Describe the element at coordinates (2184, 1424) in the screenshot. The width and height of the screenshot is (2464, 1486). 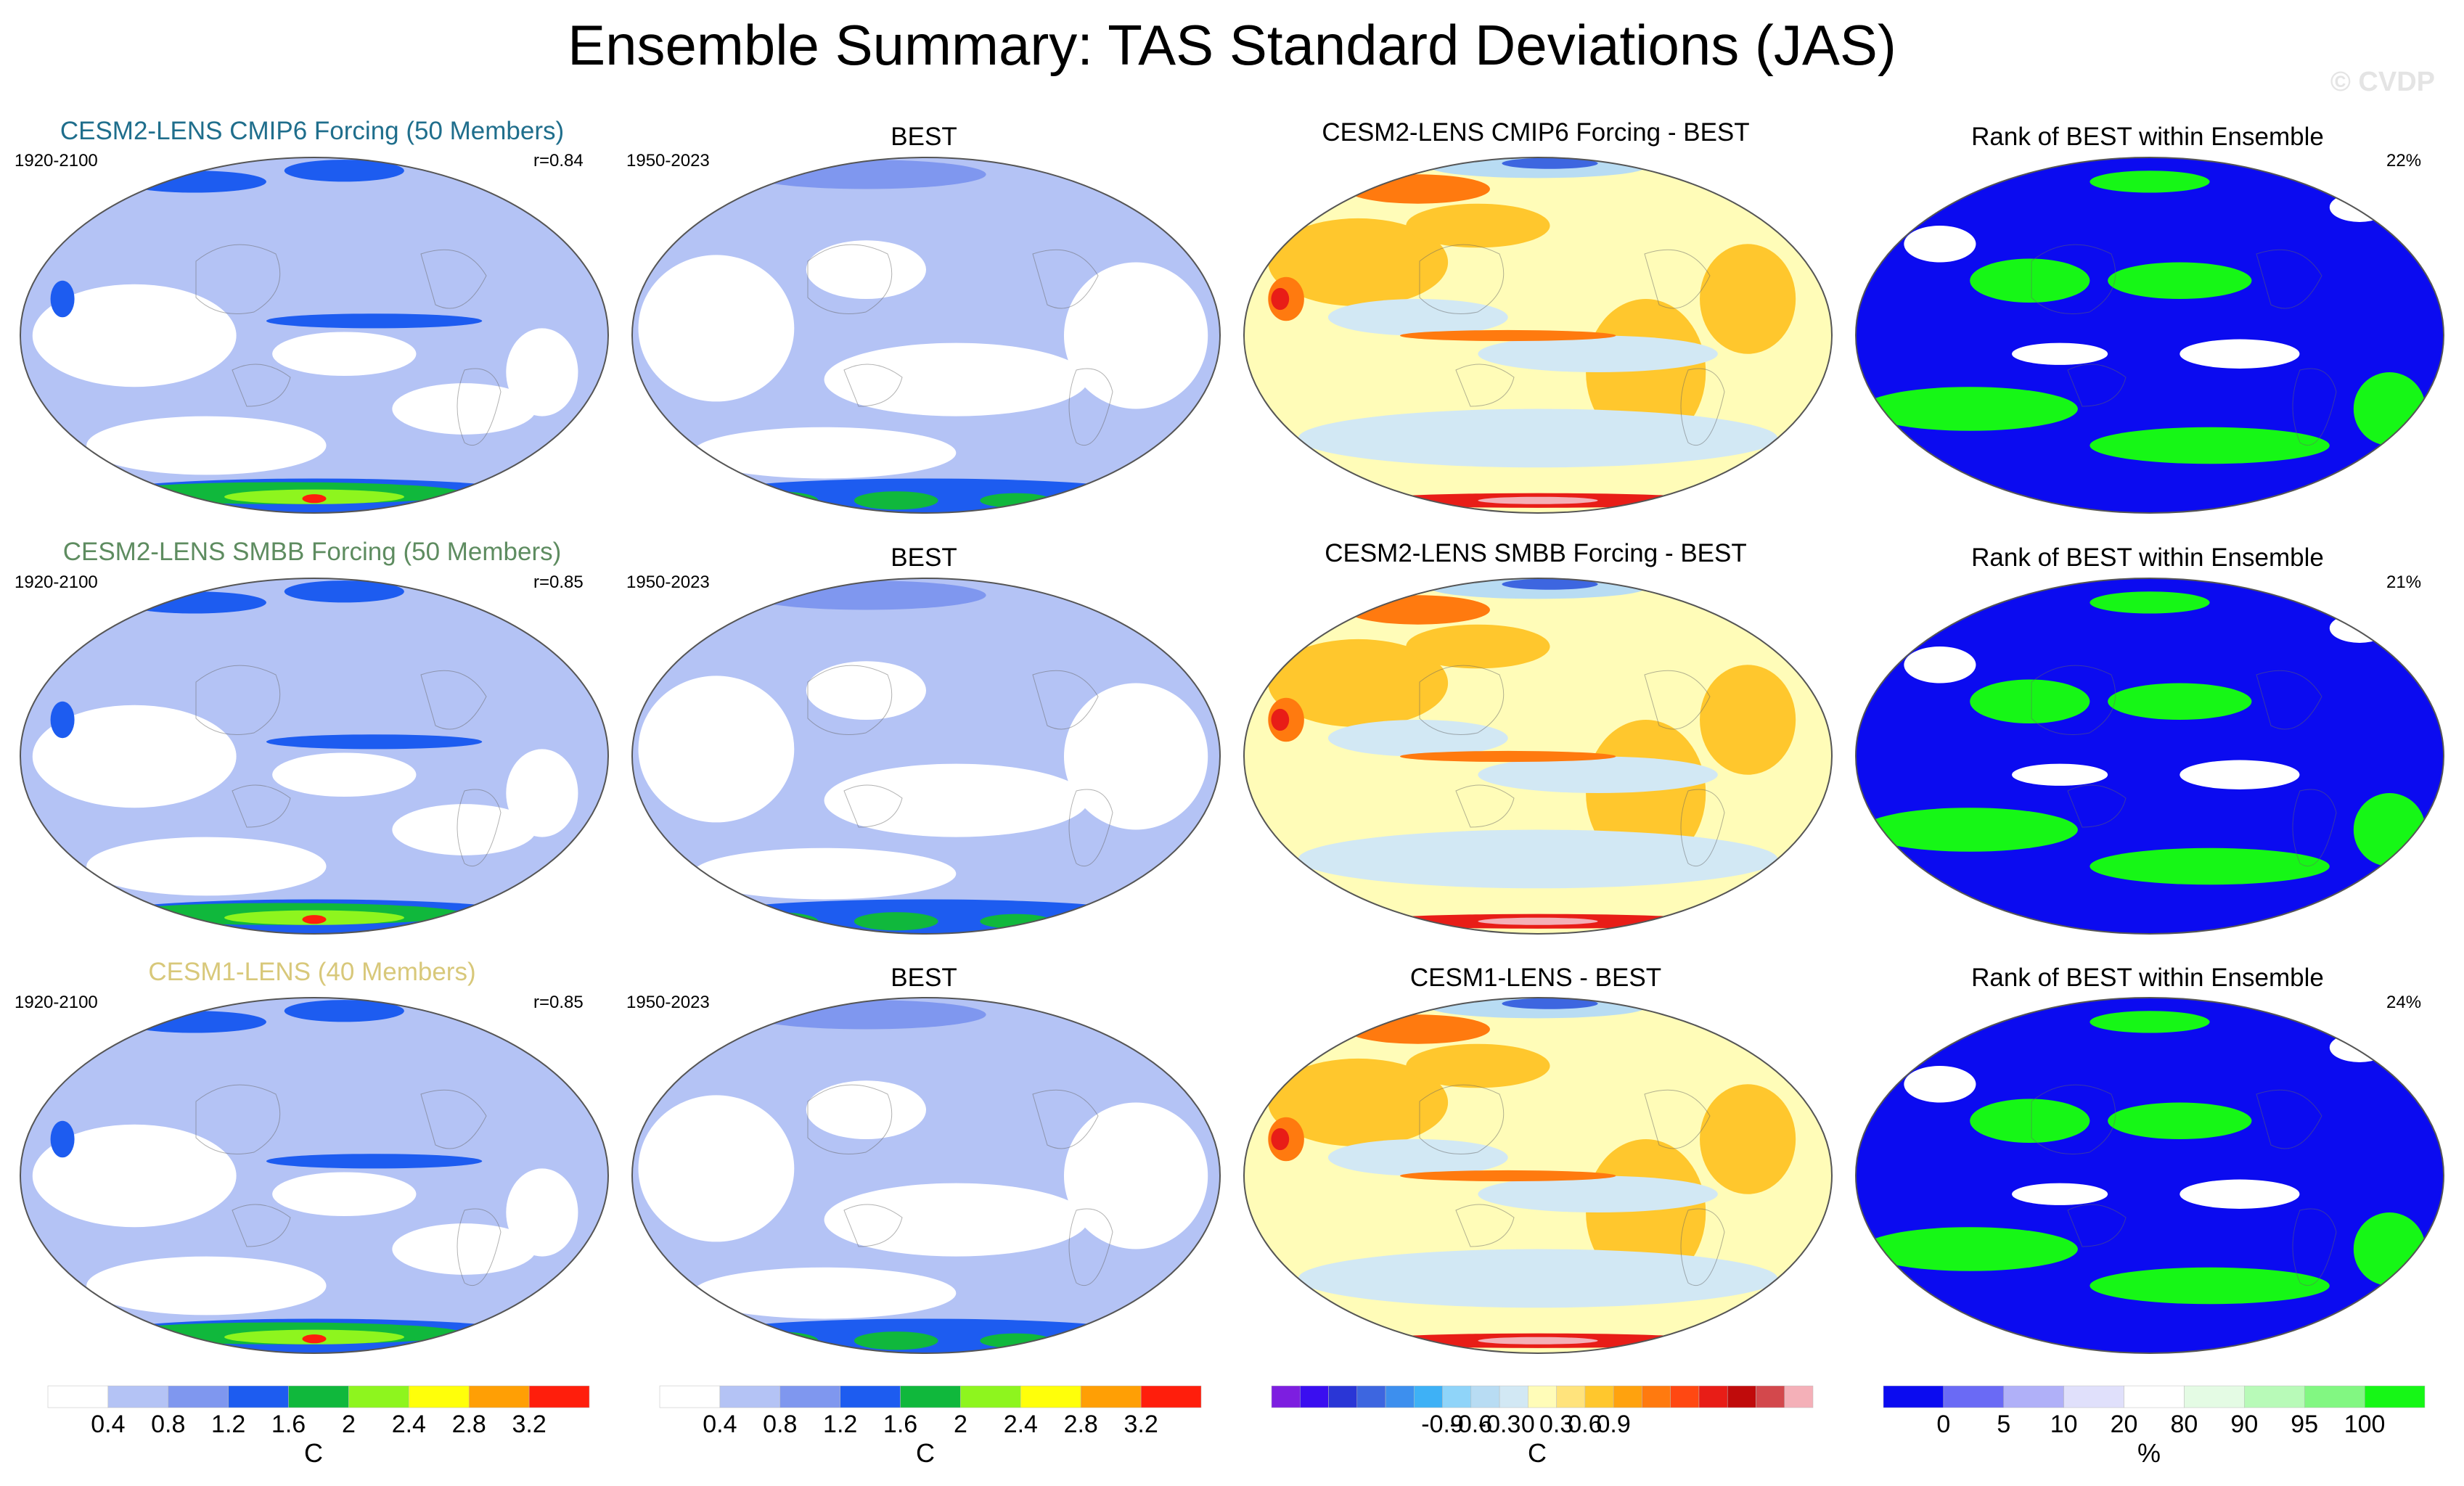
I see `colorbar-rank-label: 80` at that location.